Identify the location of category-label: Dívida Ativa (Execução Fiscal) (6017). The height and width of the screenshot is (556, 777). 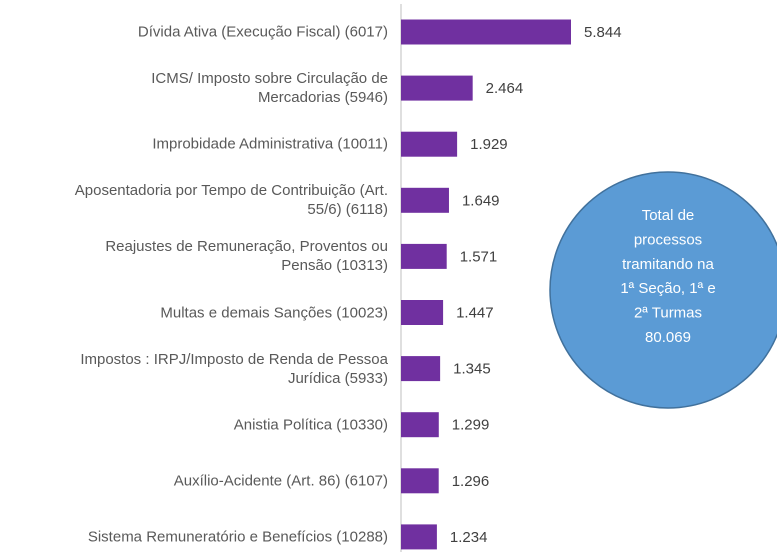
(262, 32).